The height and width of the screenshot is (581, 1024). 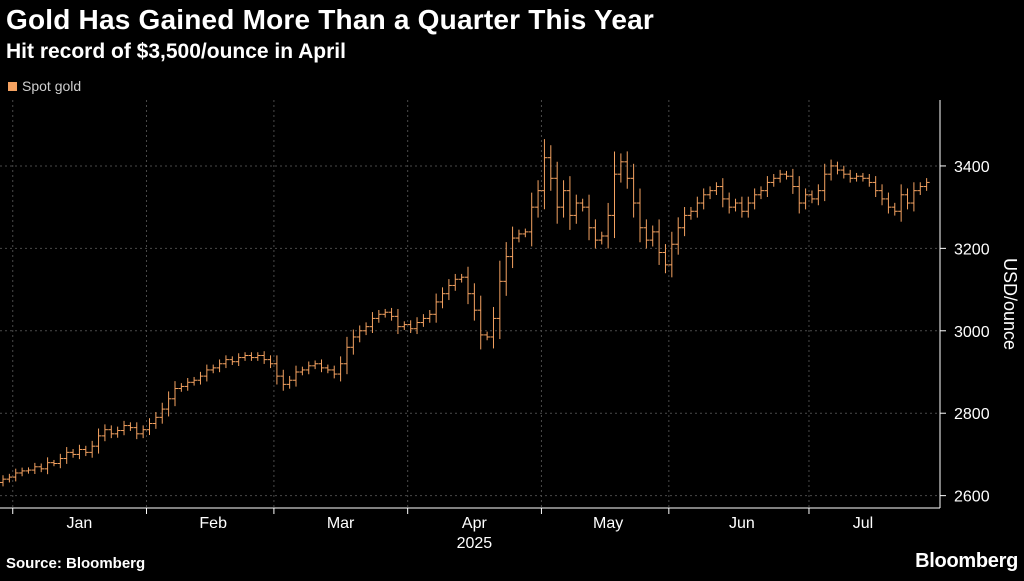 I want to click on y-tick-label: 2600, so click(x=972, y=497).